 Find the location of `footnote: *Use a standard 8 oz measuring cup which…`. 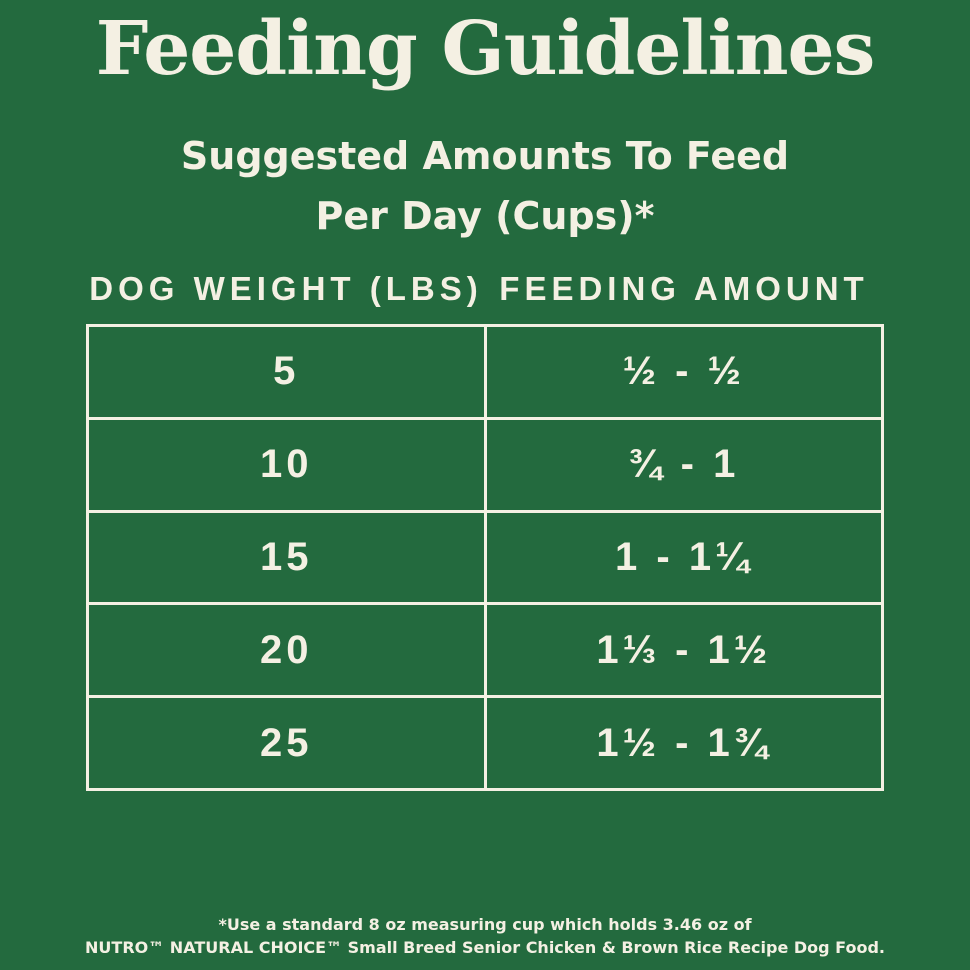

footnote: *Use a standard 8 oz measuring cup which… is located at coordinates (485, 924).